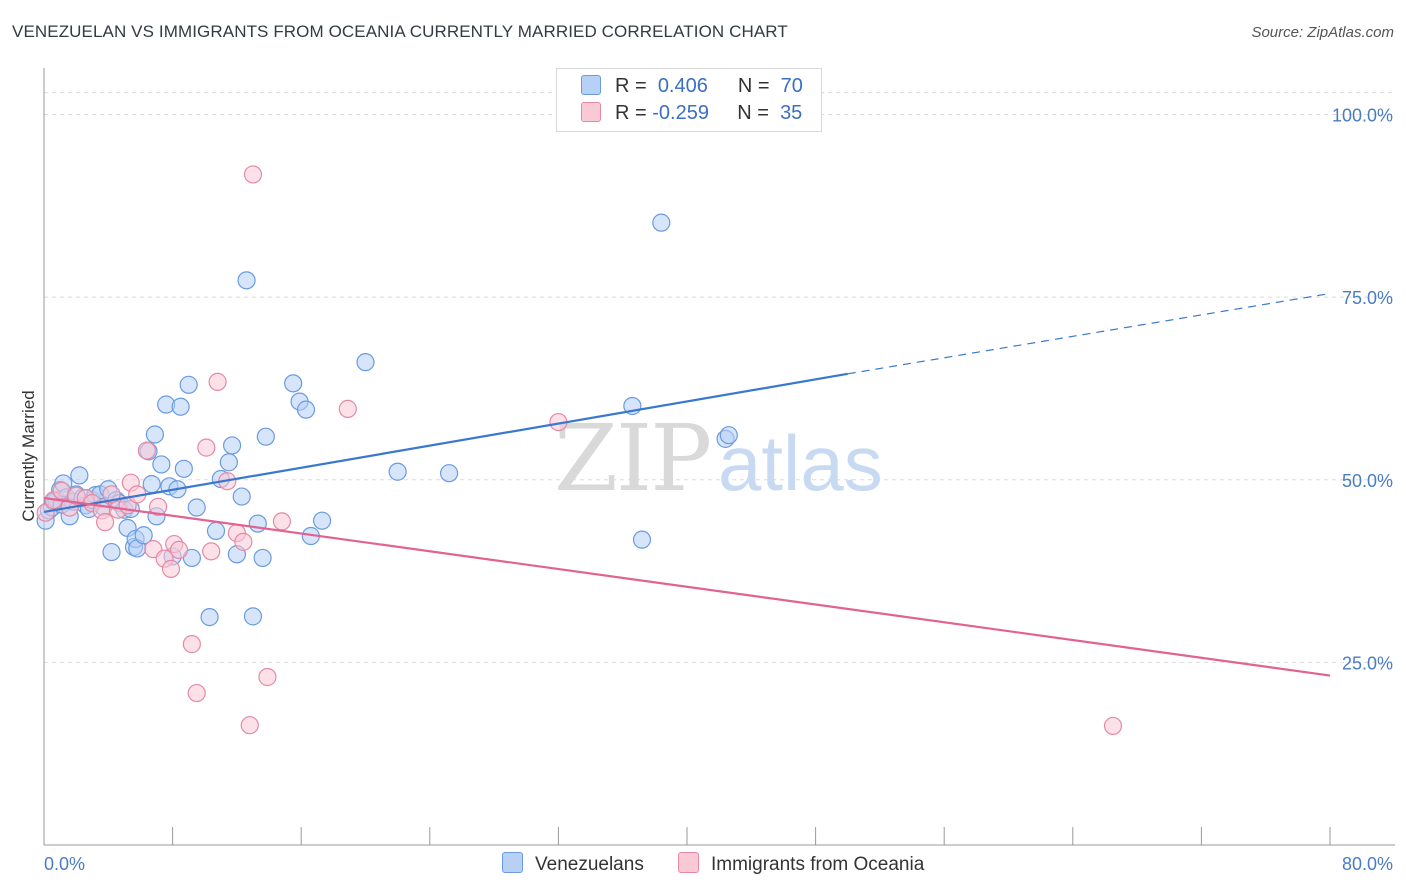  Describe the element at coordinates (1089, 333) in the screenshot. I see `trend-line-venezuelans-extension` at that location.